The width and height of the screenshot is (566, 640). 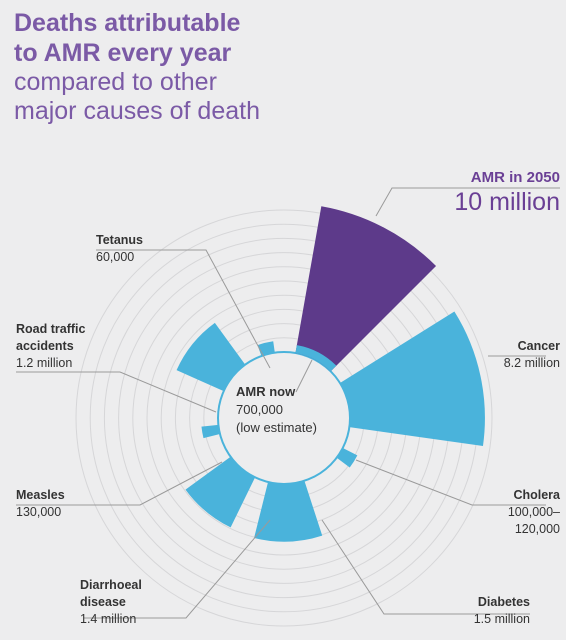 I want to click on title-light-line-2: major causes of death, so click(x=137, y=111).